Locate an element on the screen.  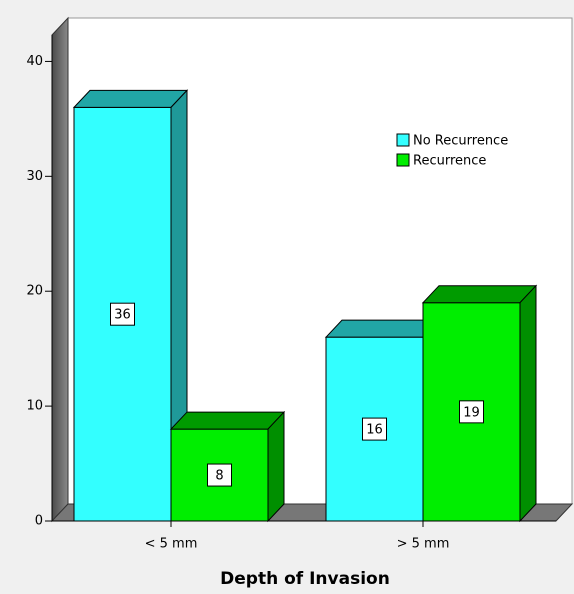
y-tick-label: 30 is located at coordinates (34, 176).